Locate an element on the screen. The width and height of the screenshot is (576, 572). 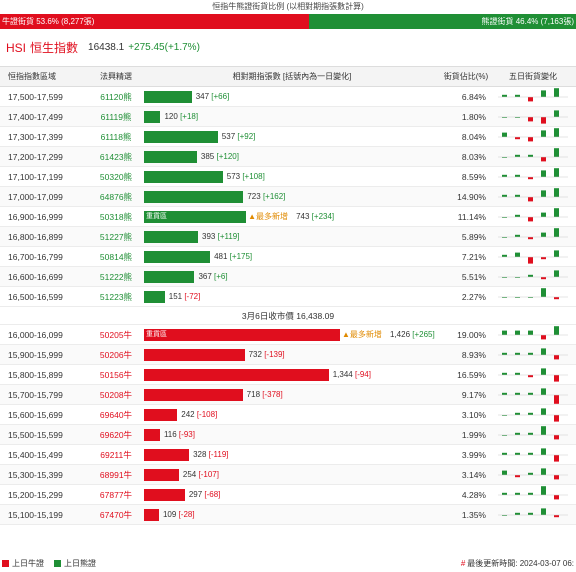
contracts-cell: 116 [-93] is located at coordinates (292, 435).